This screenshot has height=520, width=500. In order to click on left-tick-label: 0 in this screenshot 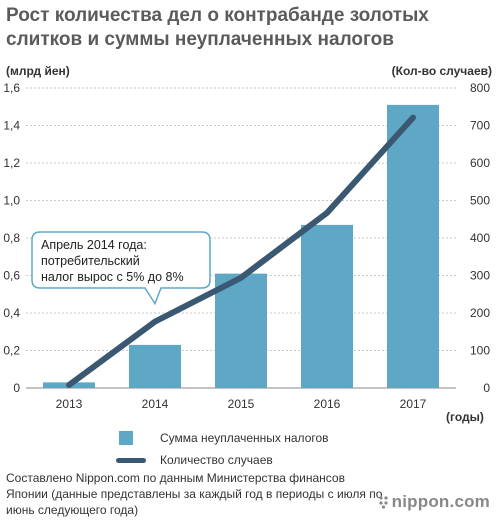, I will do `click(16, 388)`.